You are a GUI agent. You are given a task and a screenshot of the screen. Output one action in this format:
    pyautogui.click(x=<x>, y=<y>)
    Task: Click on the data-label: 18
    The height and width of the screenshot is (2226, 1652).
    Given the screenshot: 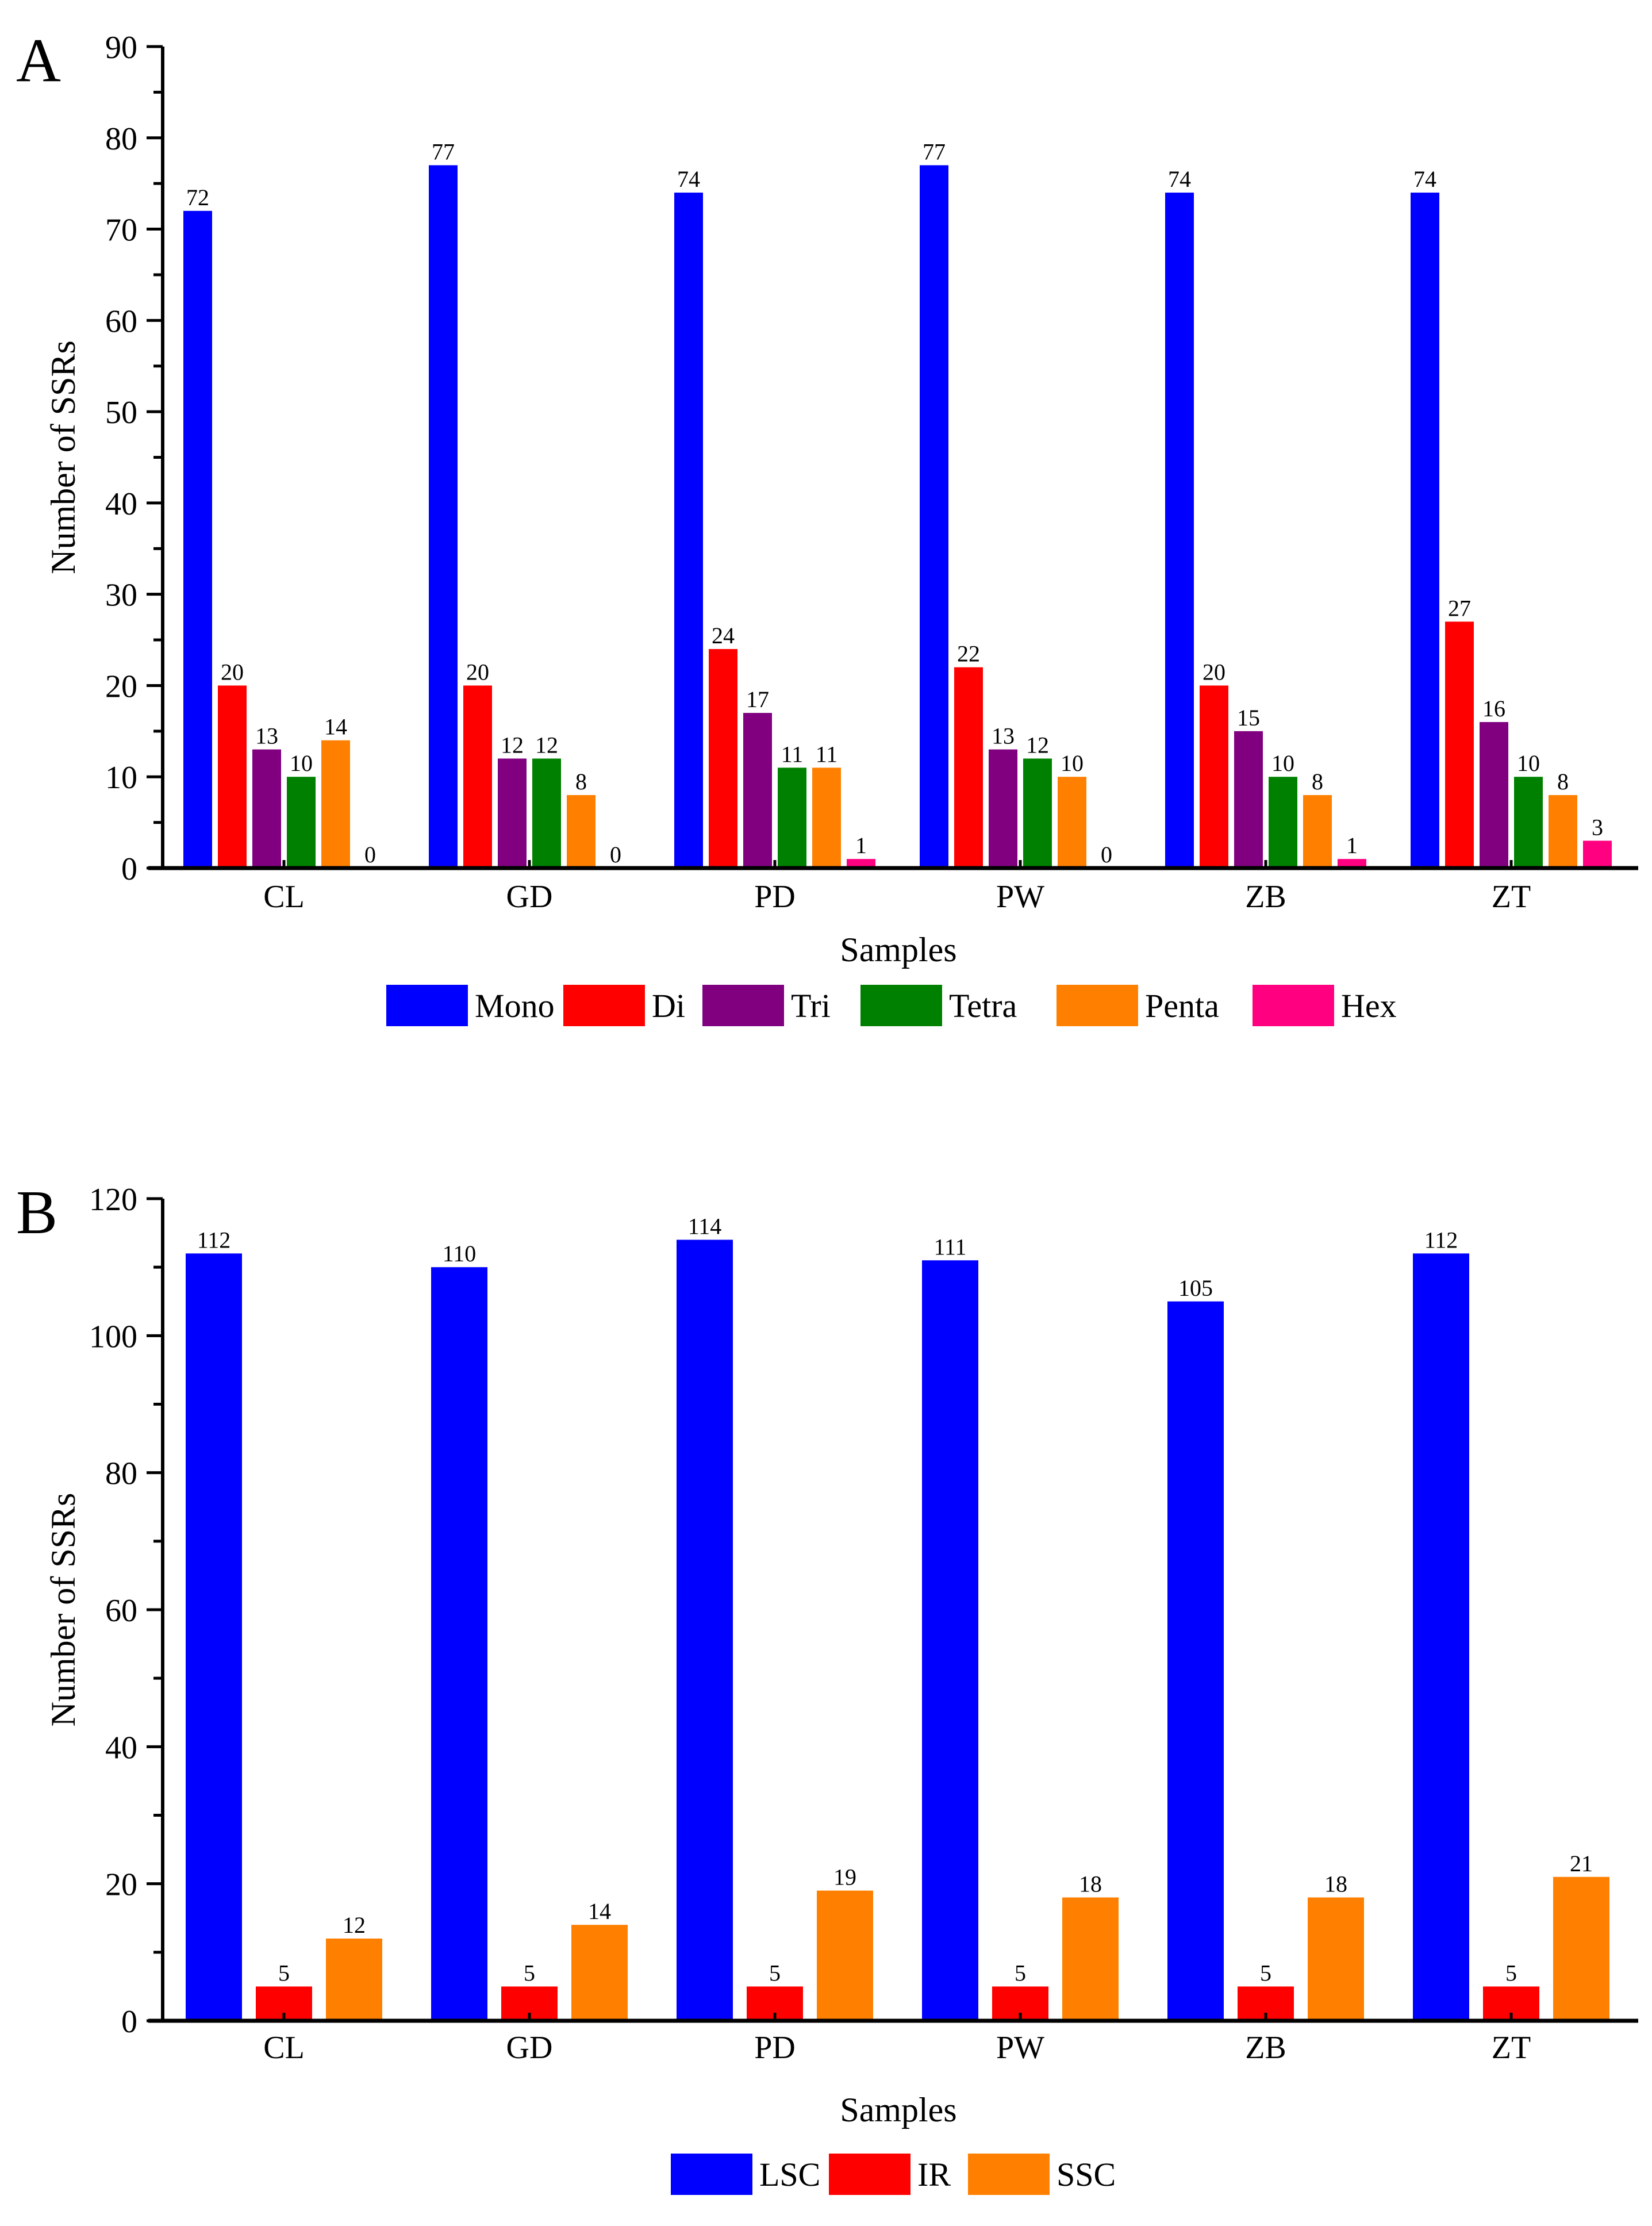 What is the action you would take?
    pyautogui.click(x=1090, y=1884)
    